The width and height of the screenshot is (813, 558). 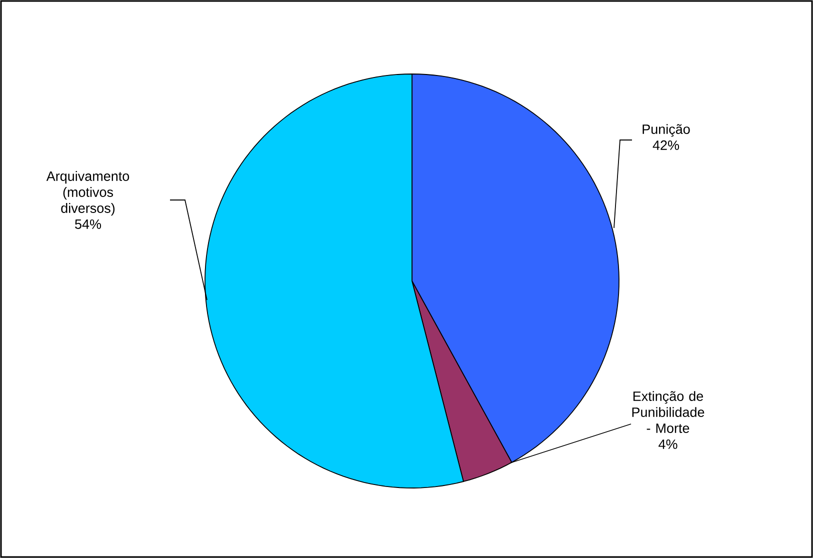 I want to click on slice-label: Punição, so click(x=666, y=130).